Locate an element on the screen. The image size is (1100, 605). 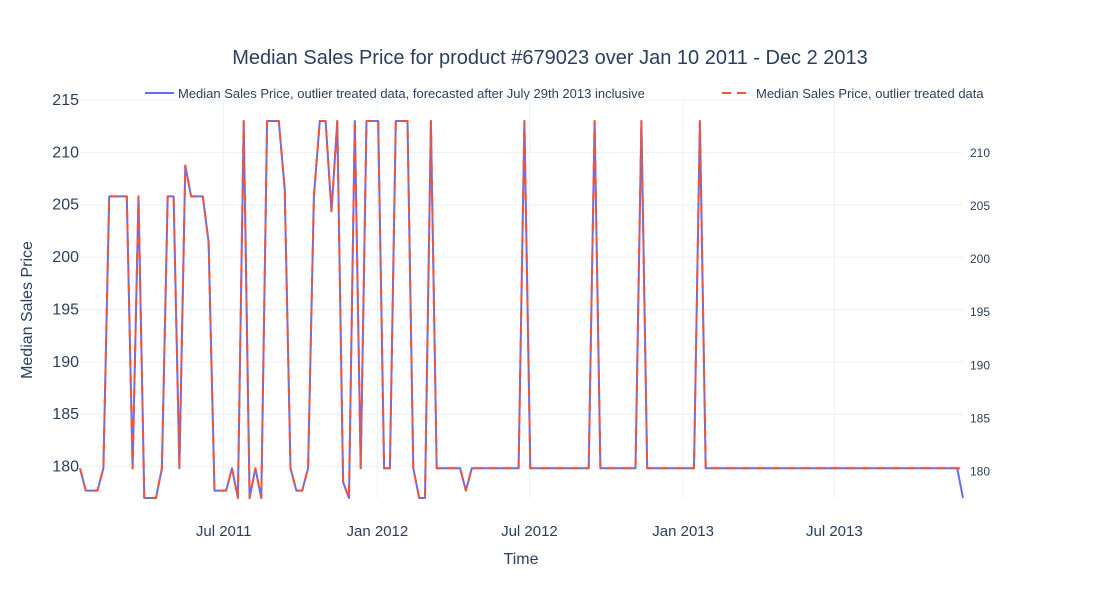
legend-item-treated: Median Sales Price, outlier treated data is located at coordinates (853, 93).